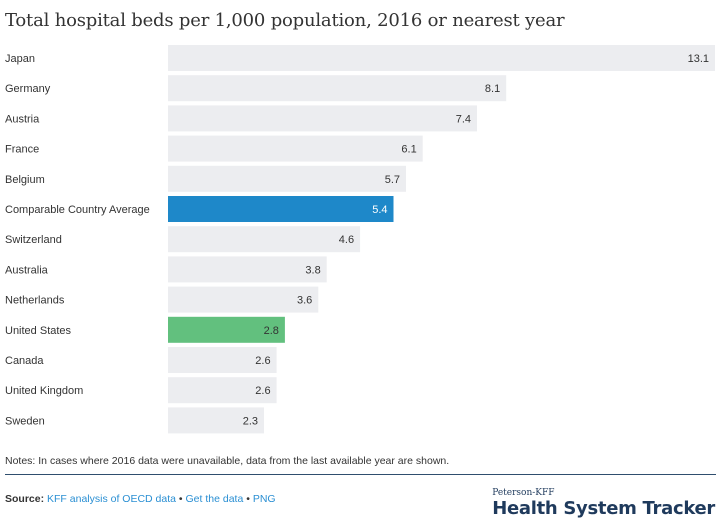 Image resolution: width=723 pixels, height=529 pixels. Describe the element at coordinates (33, 240) in the screenshot. I see `category-label-switzerland: Switzerland` at that location.